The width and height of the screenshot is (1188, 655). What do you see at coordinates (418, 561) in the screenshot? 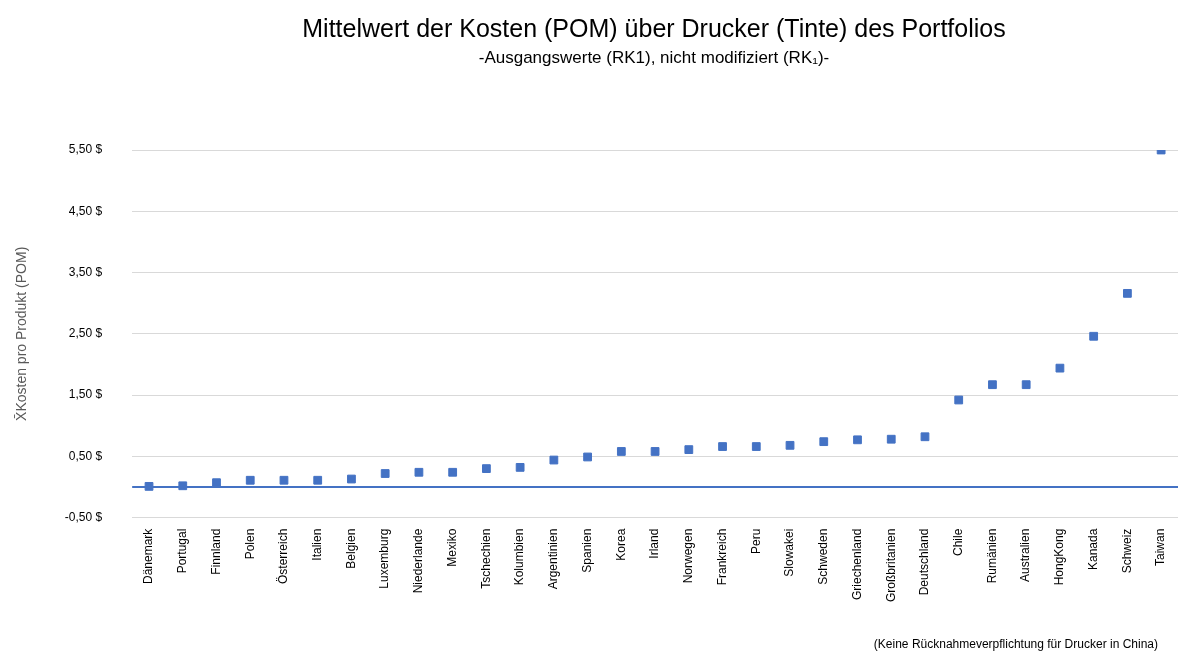
I see `x-tick-label: Niederlande` at bounding box center [418, 561].